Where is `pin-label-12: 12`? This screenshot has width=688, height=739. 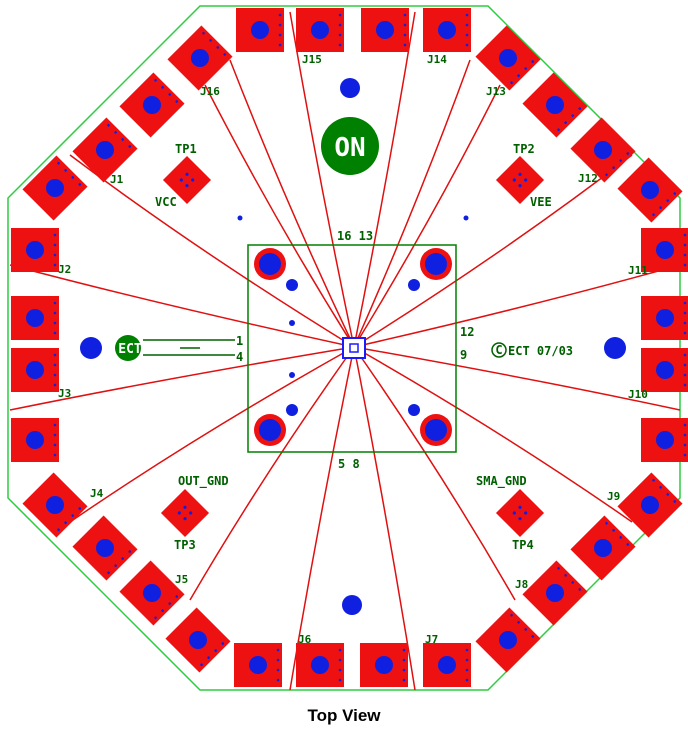
pin-label-12: 12 is located at coordinates (467, 332).